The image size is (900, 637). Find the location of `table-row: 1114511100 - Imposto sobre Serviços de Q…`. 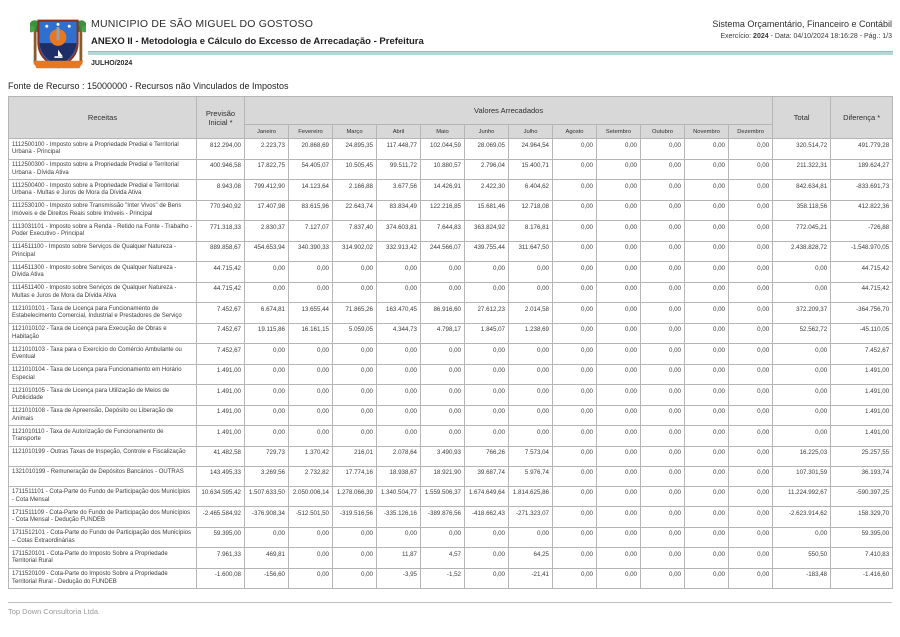

table-row: 1114511100 - Imposto sobre Serviços de Q… is located at coordinates (451, 251).